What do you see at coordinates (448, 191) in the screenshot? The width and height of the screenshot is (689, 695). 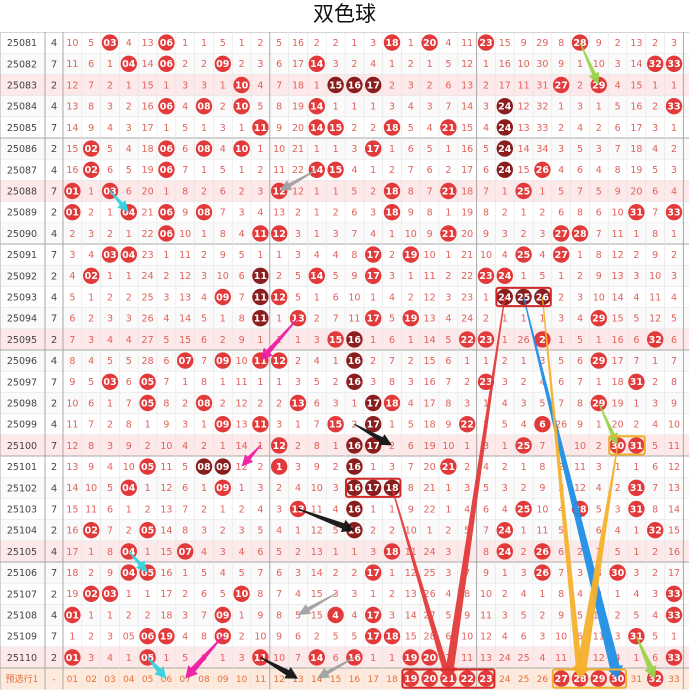 I see `ball-number: 21` at bounding box center [448, 191].